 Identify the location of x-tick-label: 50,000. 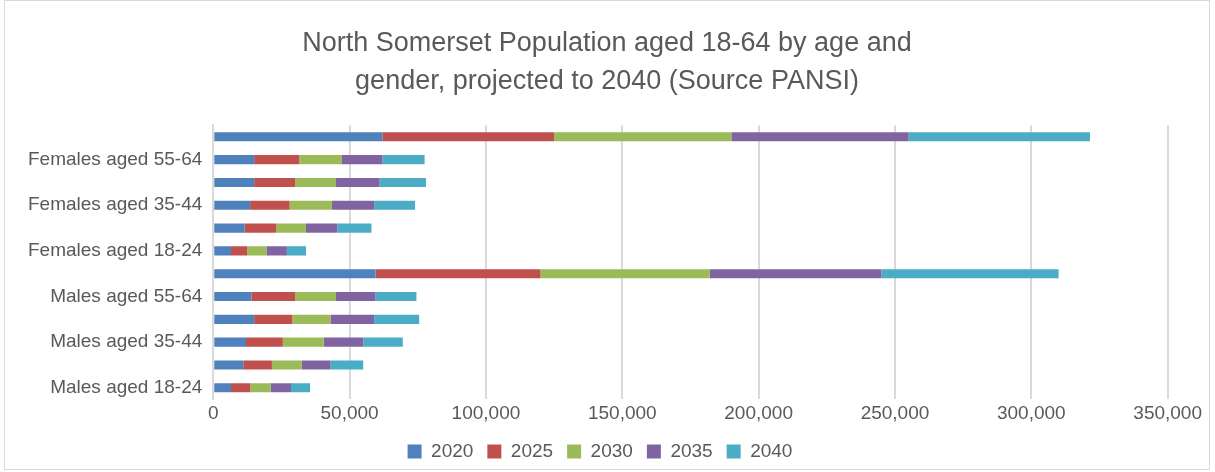
(349, 412).